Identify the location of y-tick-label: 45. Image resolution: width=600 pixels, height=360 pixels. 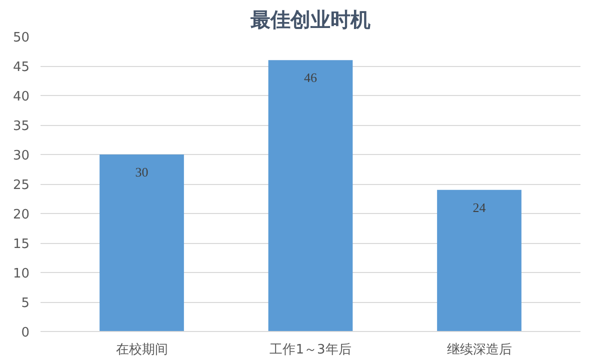
(21, 67).